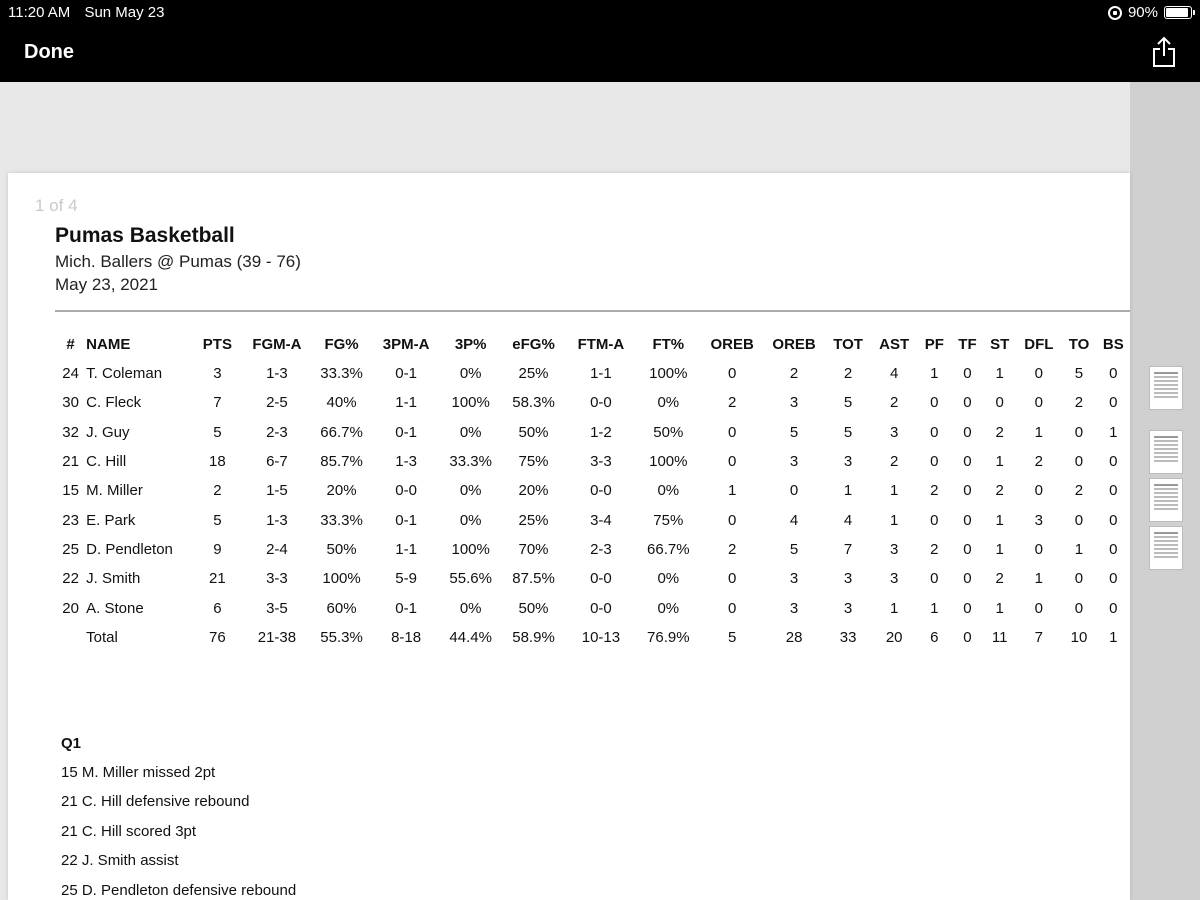  I want to click on table-cell: 1-3, so click(277, 520).